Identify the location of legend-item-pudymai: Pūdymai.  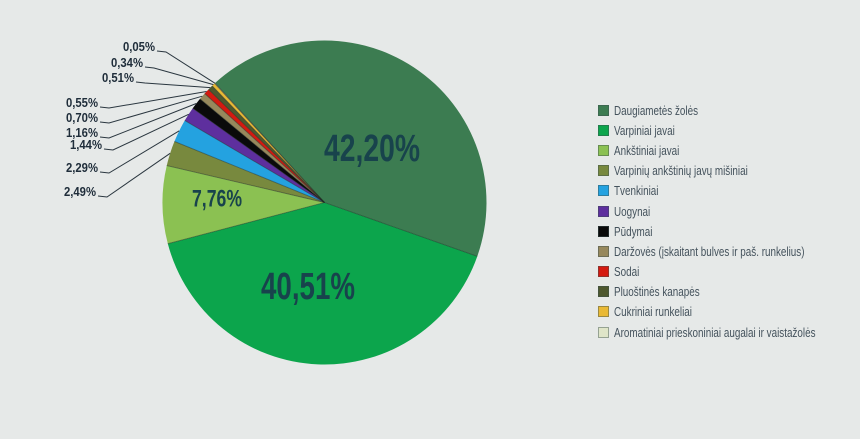
(729, 231).